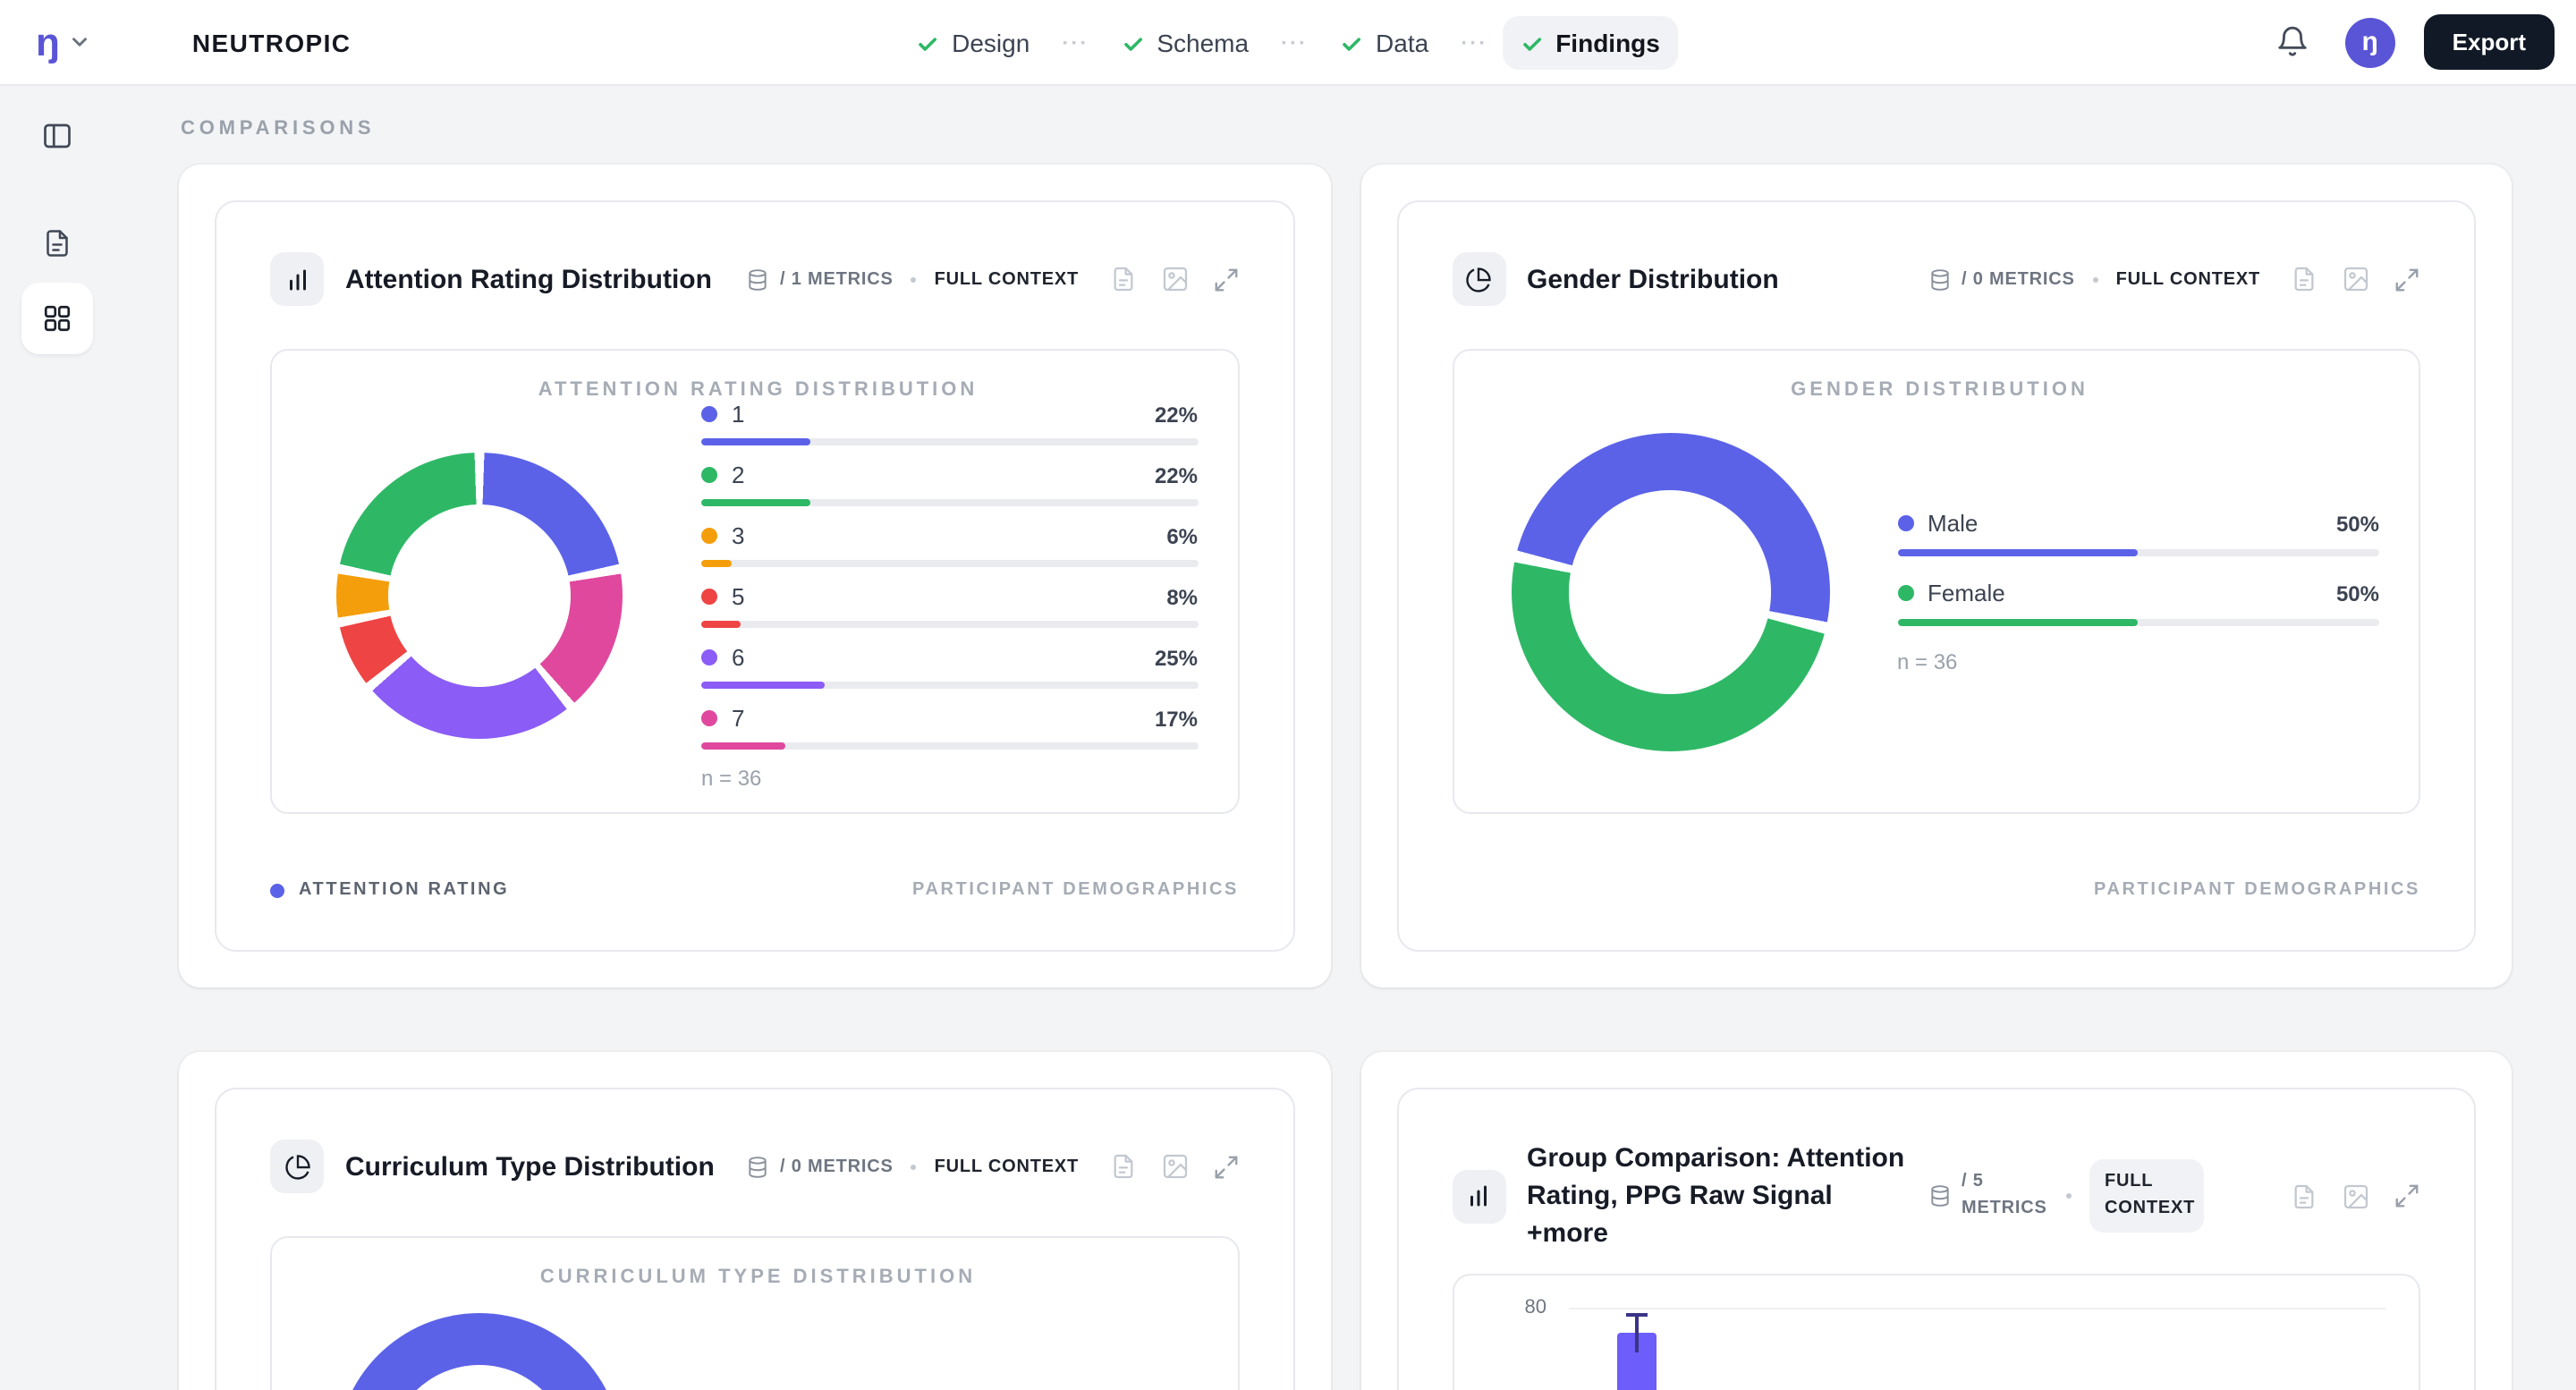 The width and height of the screenshot is (2576, 1390). Describe the element at coordinates (738, 657) in the screenshot. I see `legend-label: 6` at that location.